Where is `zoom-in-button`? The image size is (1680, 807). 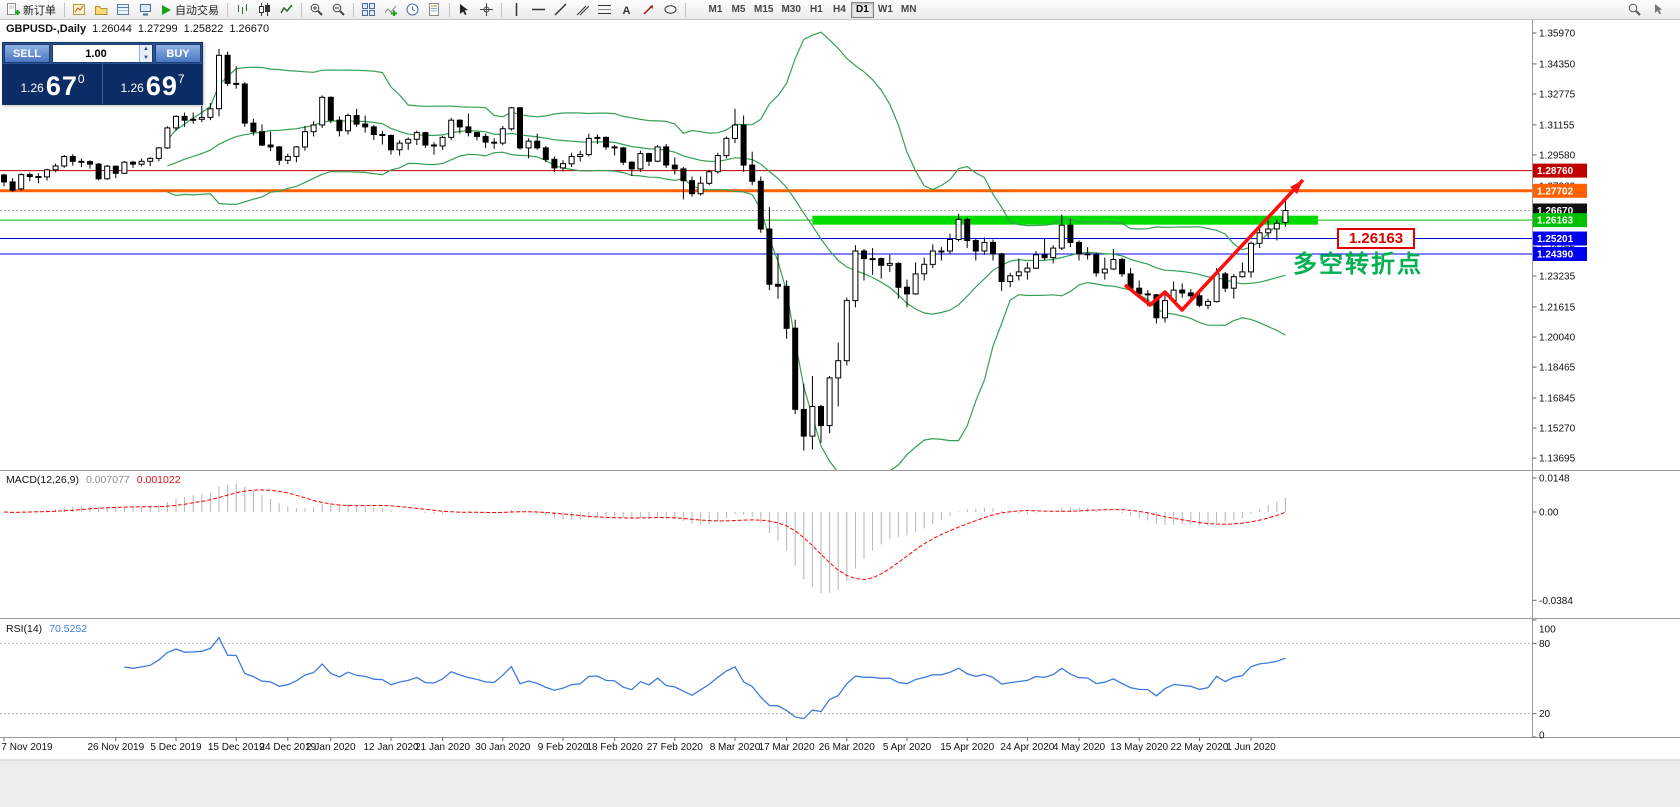
zoom-in-button is located at coordinates (316, 10).